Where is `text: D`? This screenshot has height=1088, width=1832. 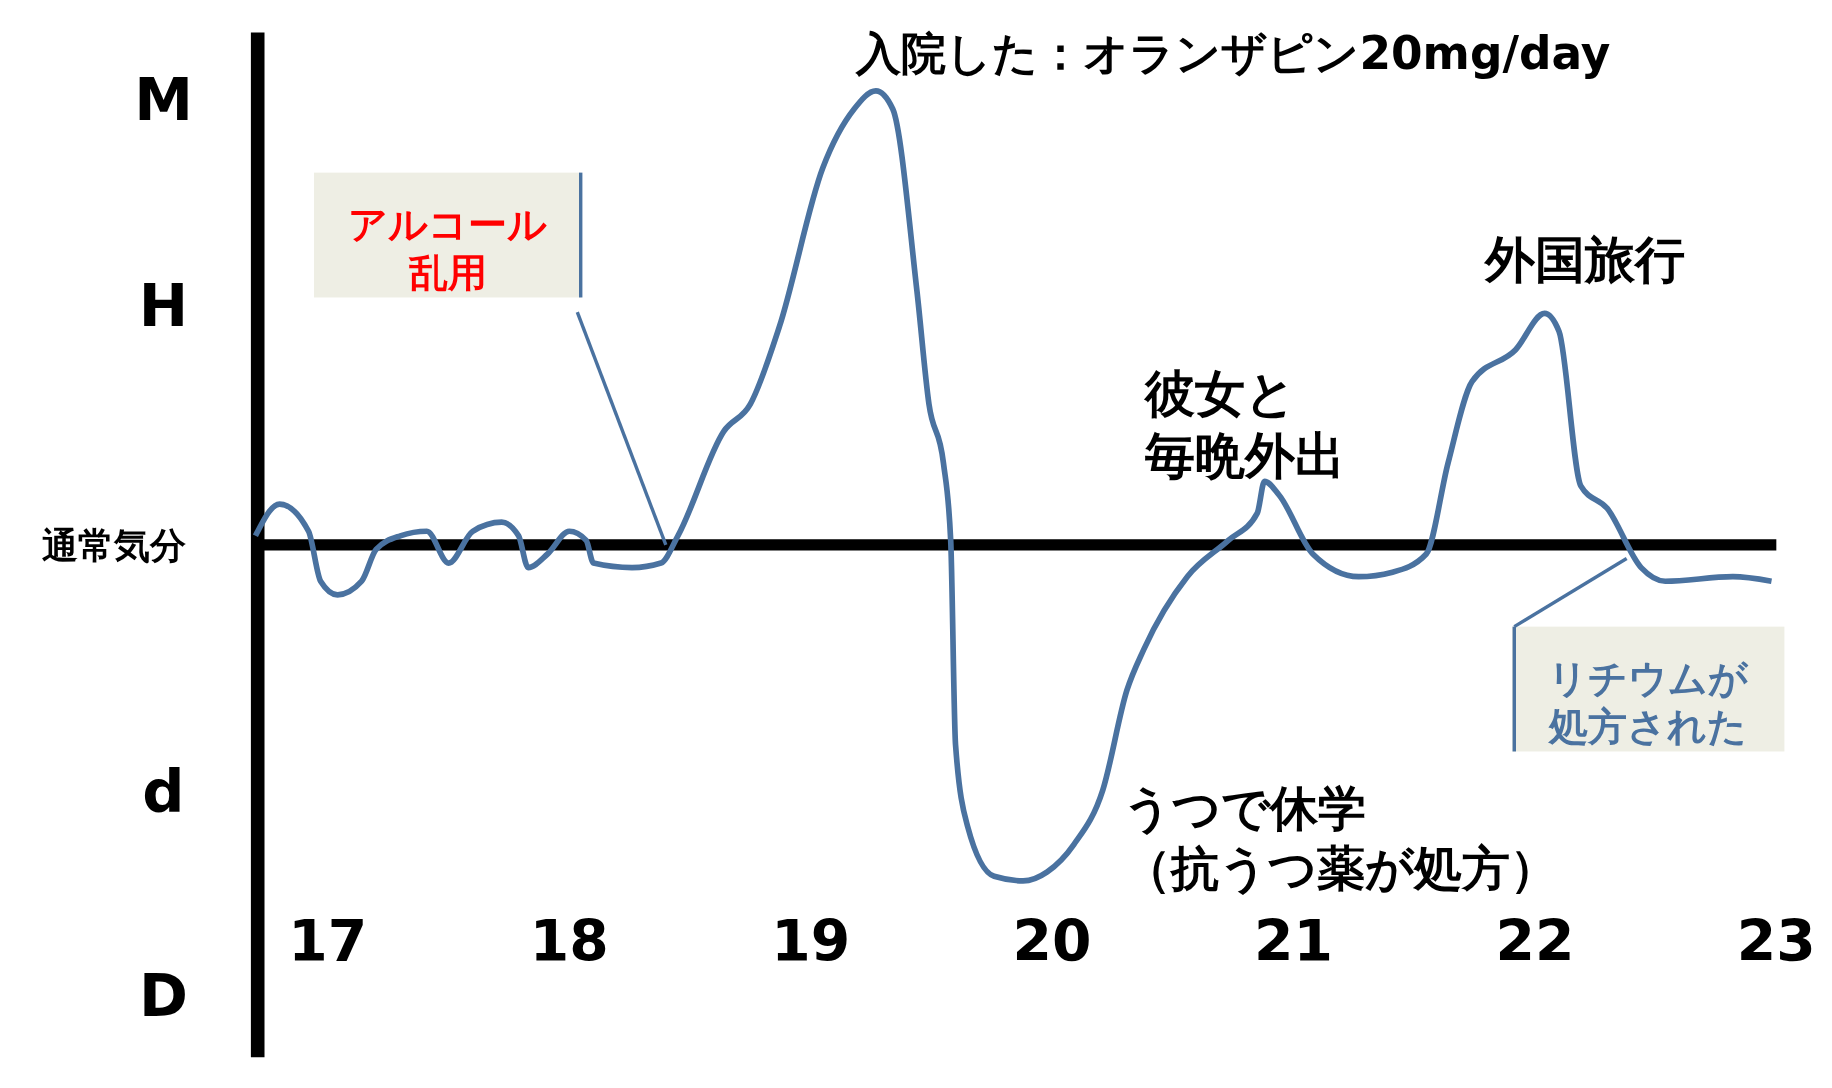 text: D is located at coordinates (163, 995).